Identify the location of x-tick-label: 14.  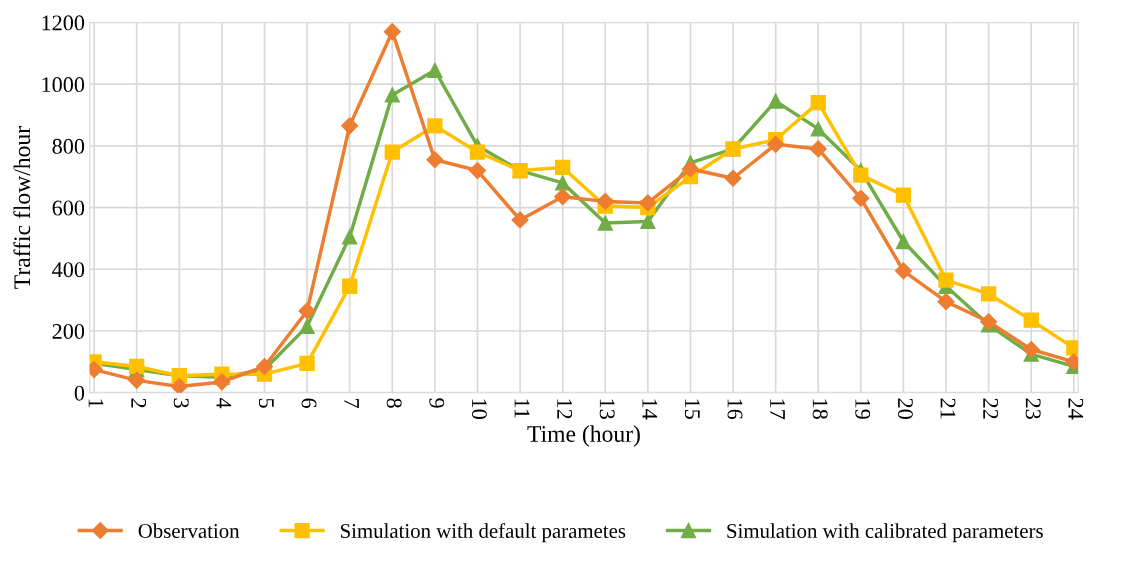
(650, 409).